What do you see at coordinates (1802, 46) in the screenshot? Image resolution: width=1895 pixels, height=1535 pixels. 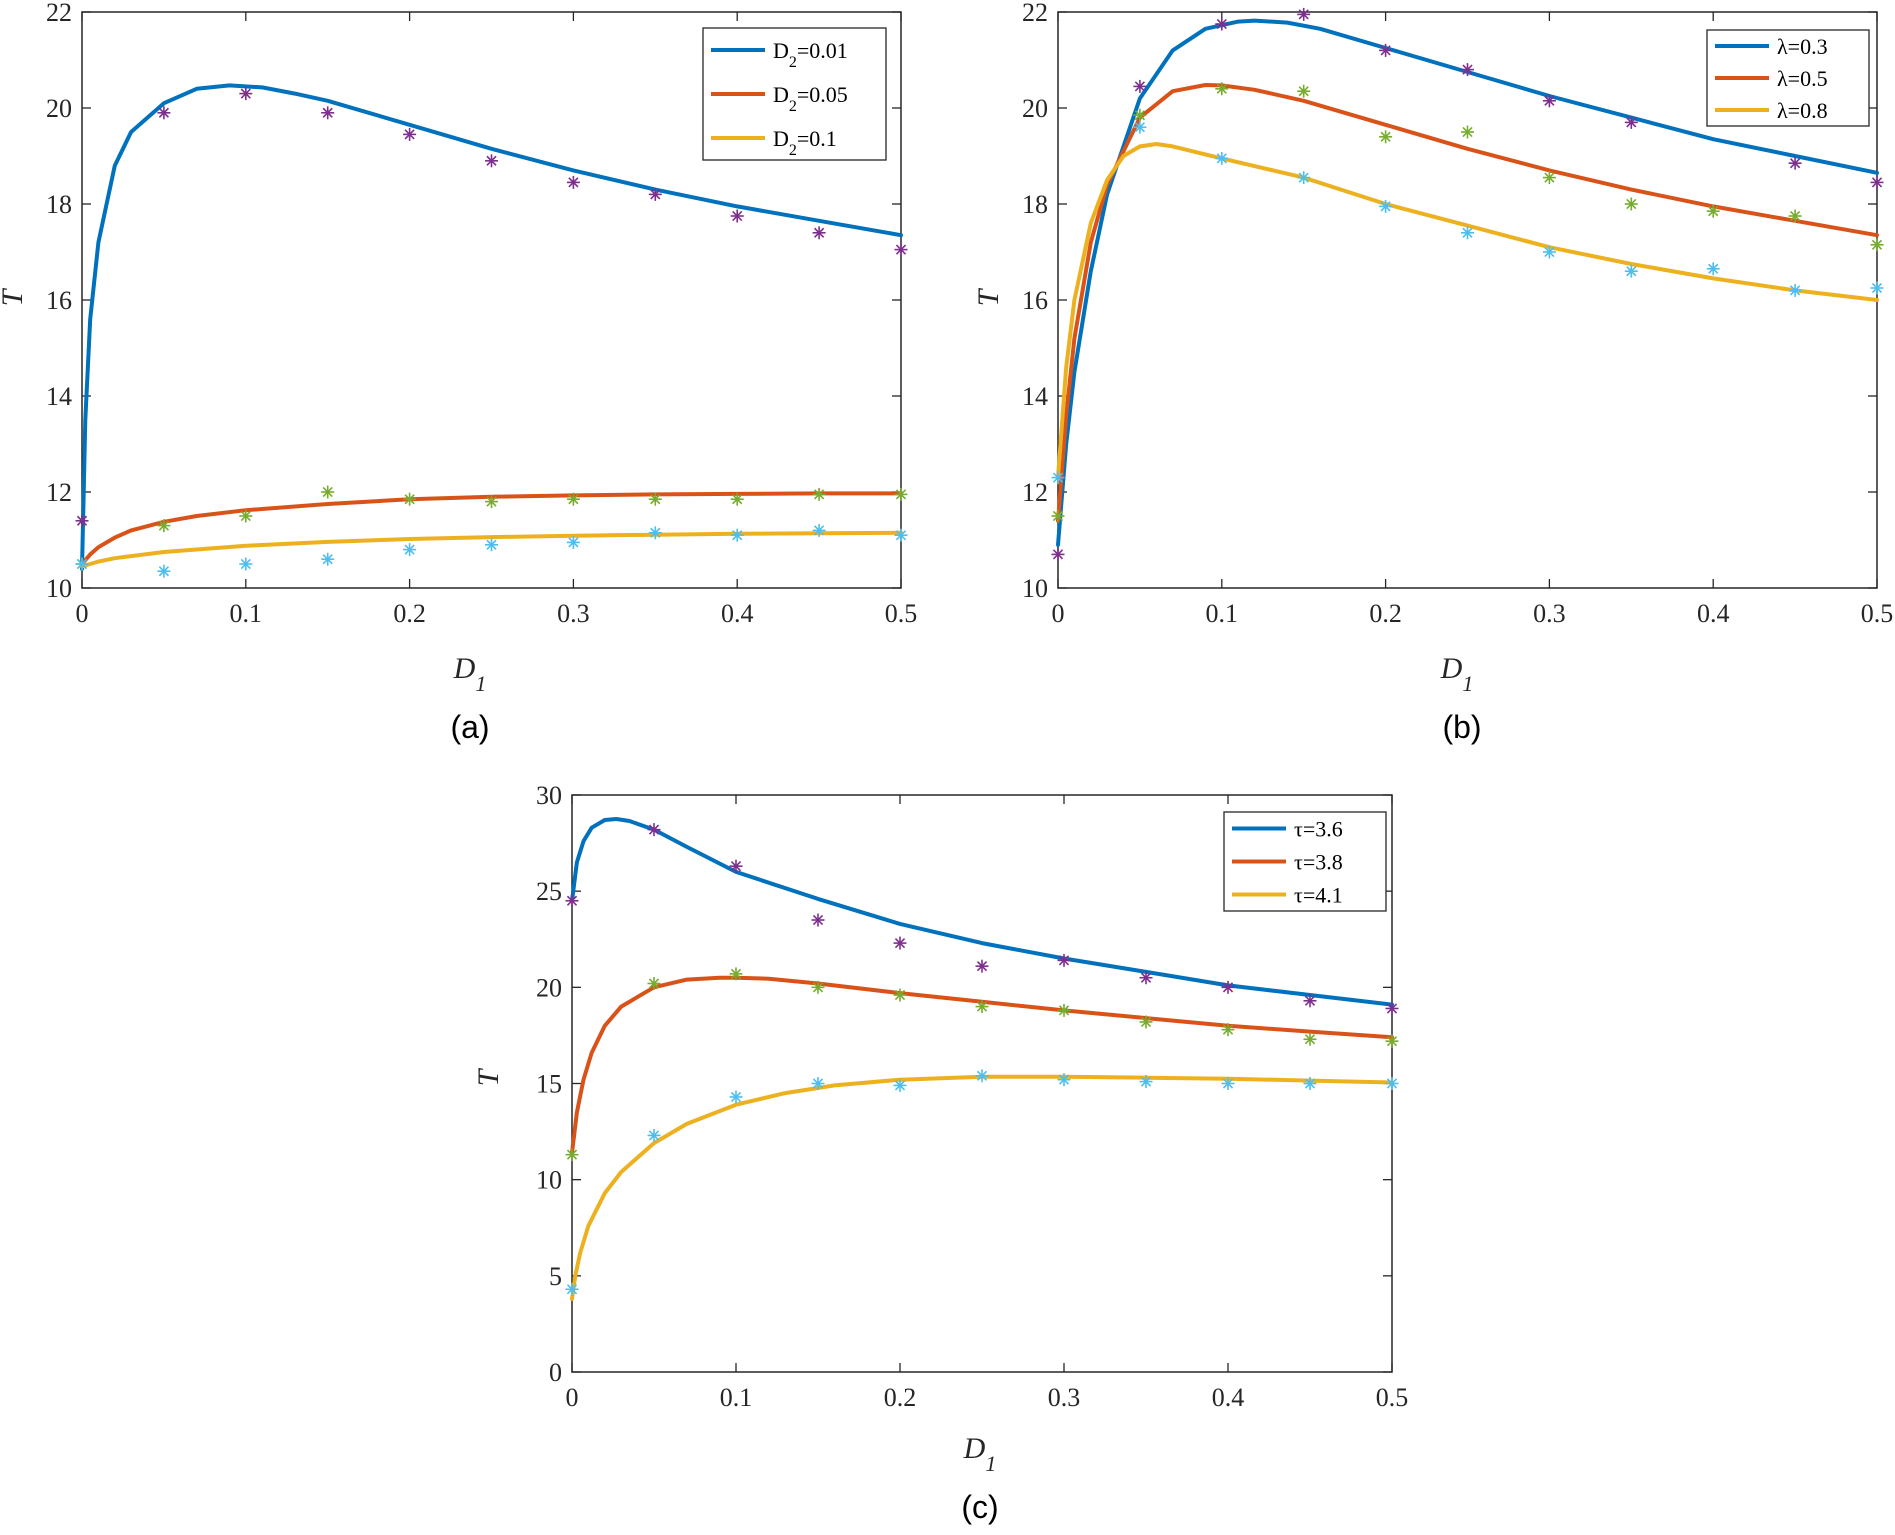 I see `legend-label: λ=0.3` at bounding box center [1802, 46].